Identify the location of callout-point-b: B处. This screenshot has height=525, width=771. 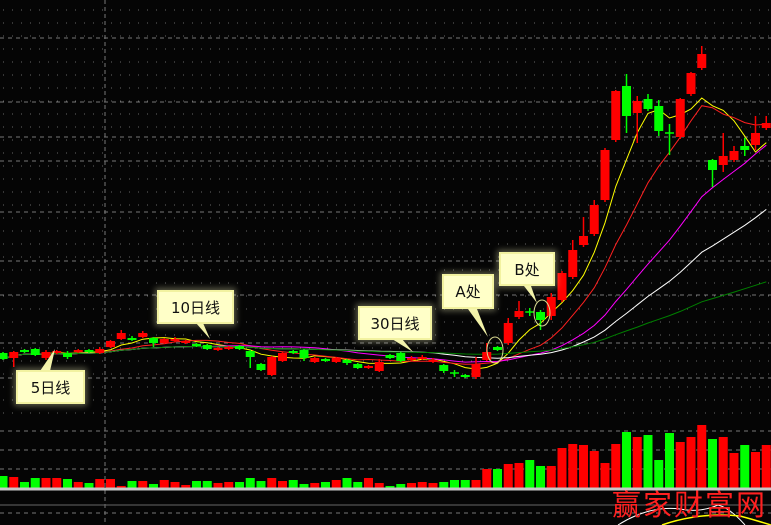
(527, 269).